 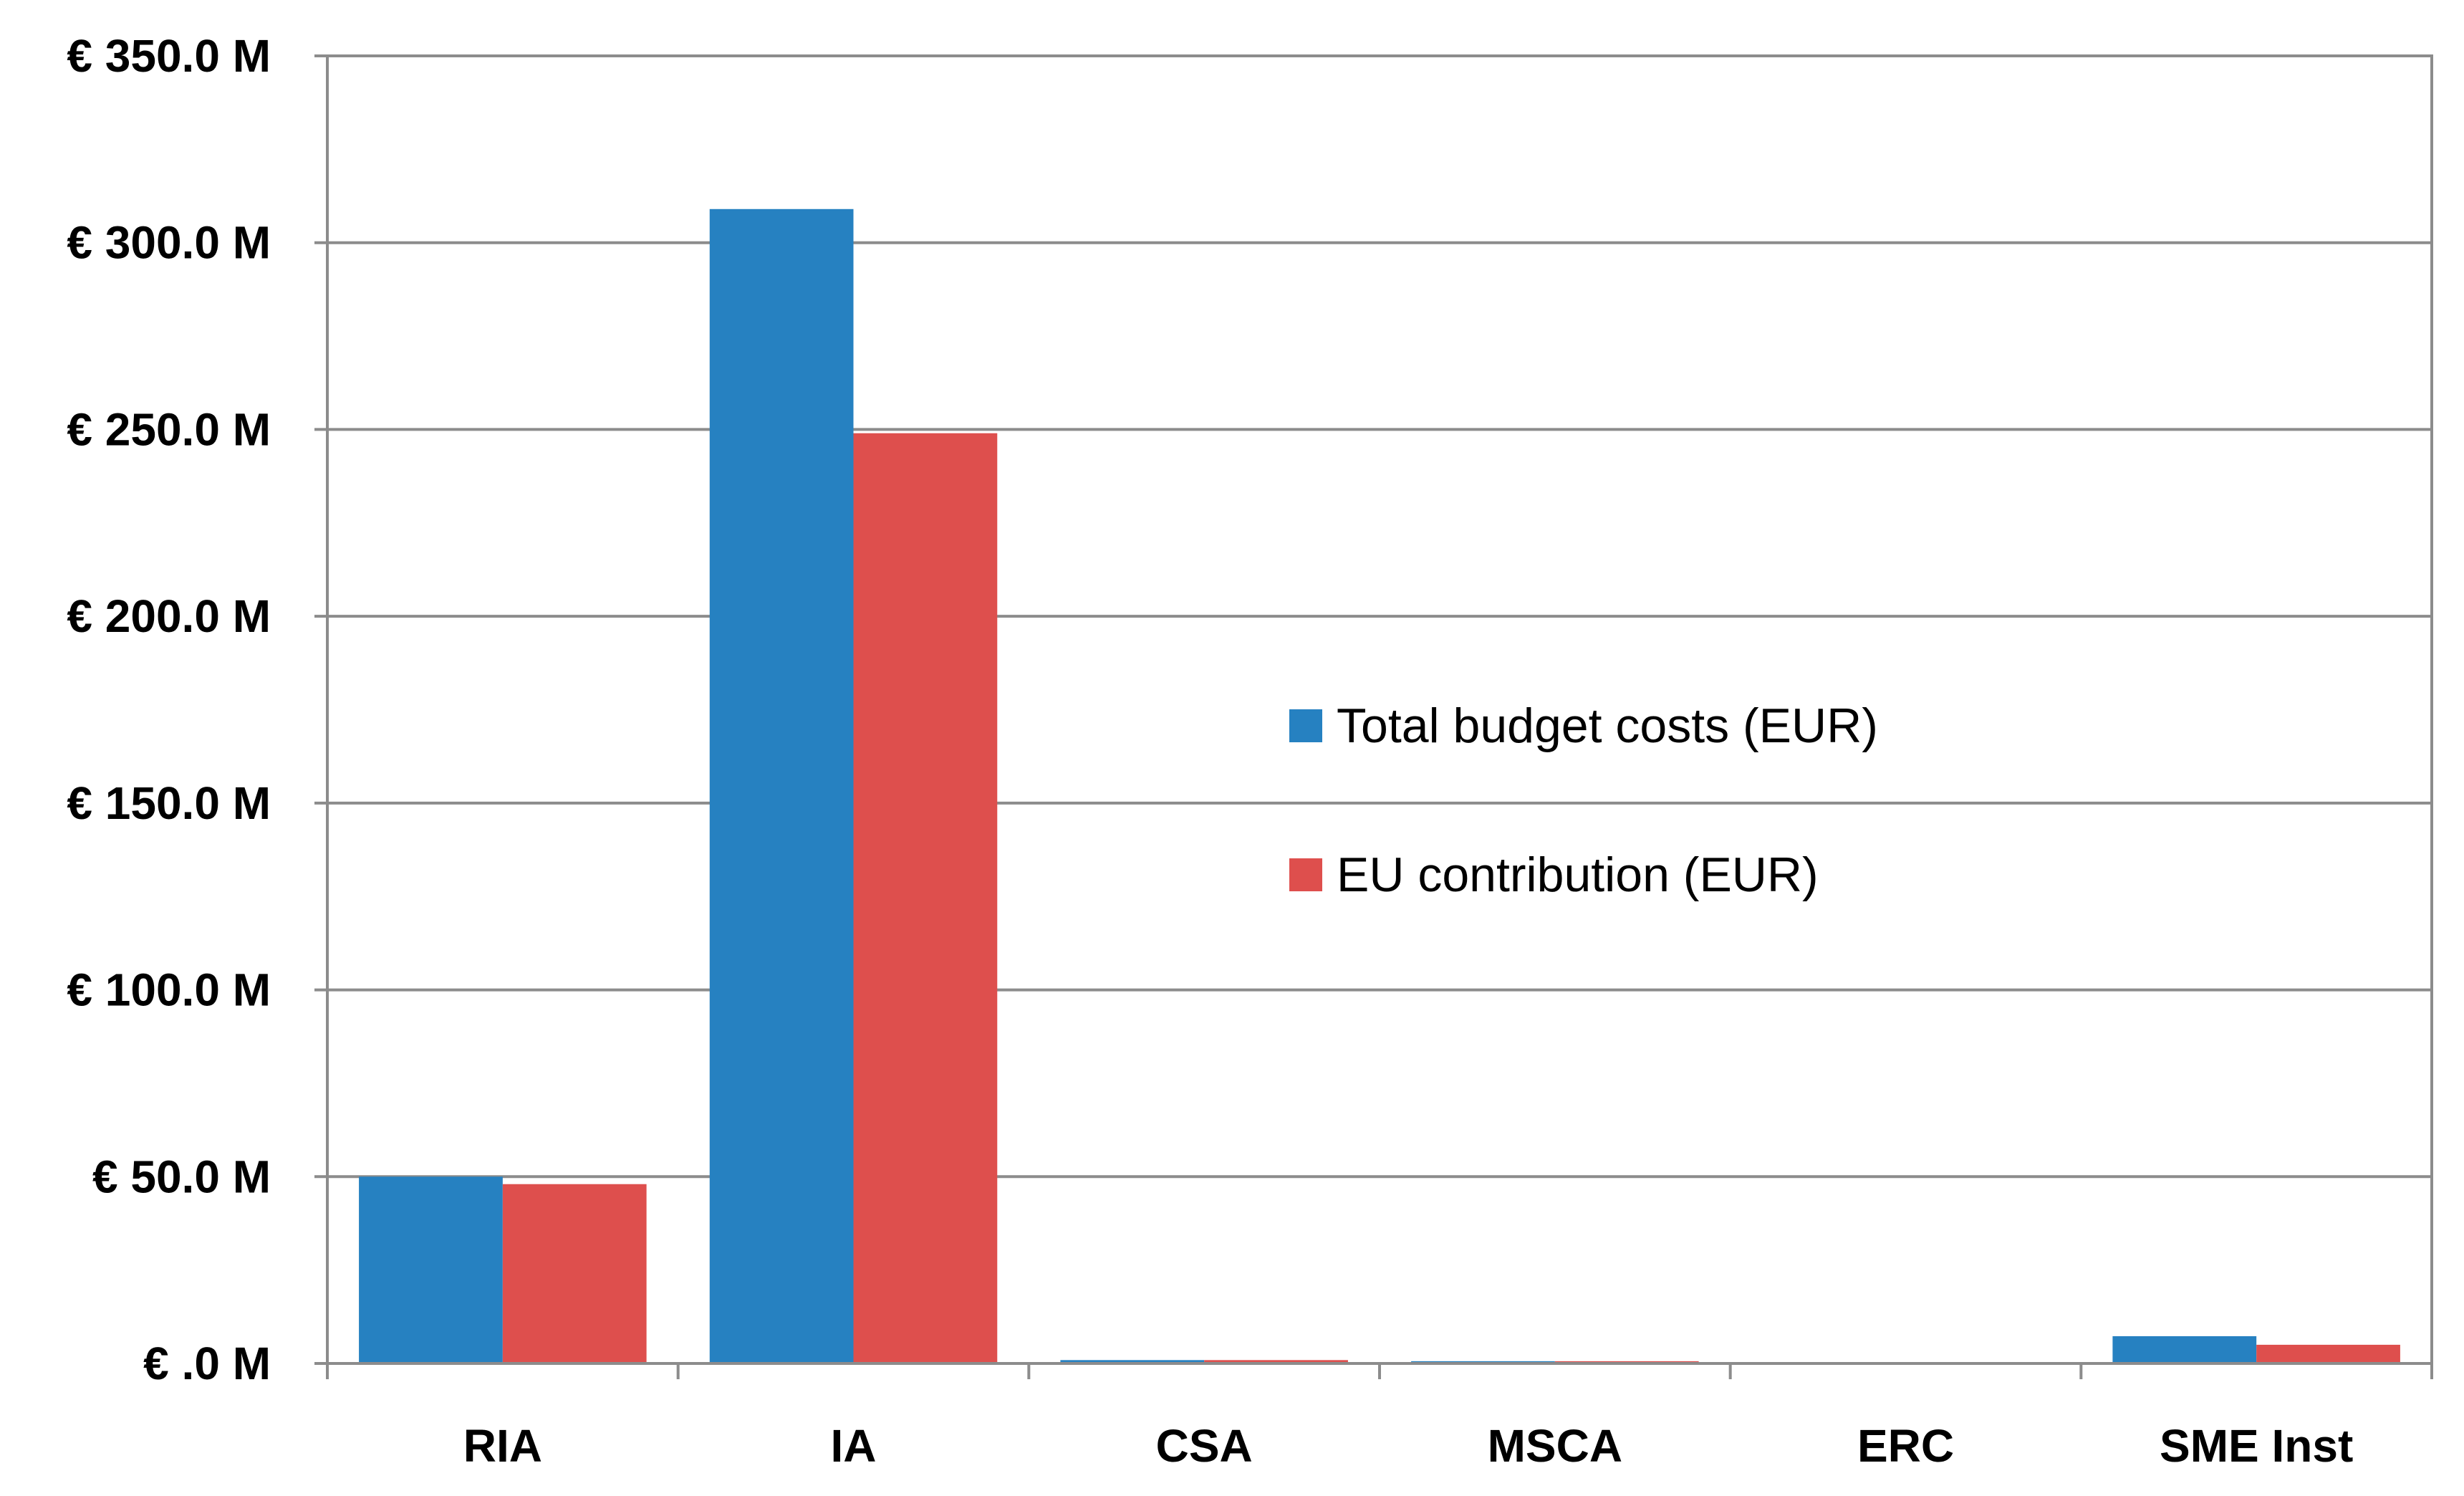 I want to click on y-tick-label-6: € 300.0 M, so click(x=169, y=243).